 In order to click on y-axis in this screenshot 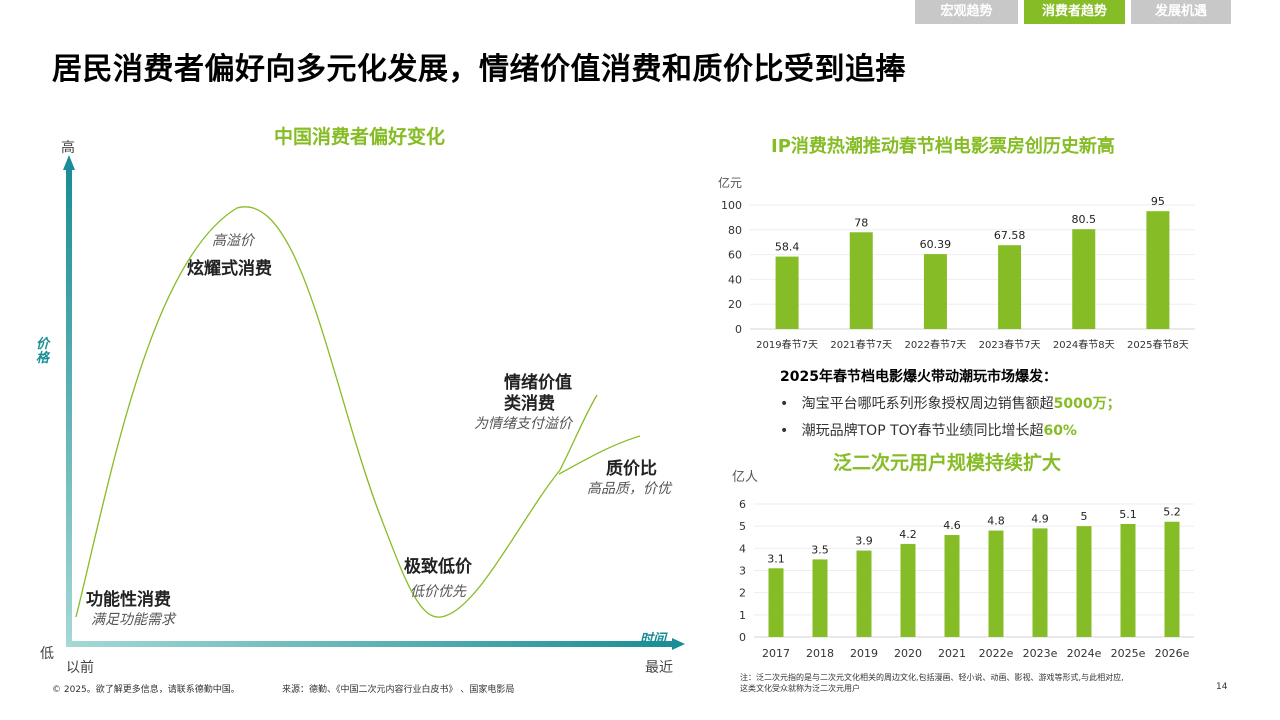, I will do `click(69, 408)`.